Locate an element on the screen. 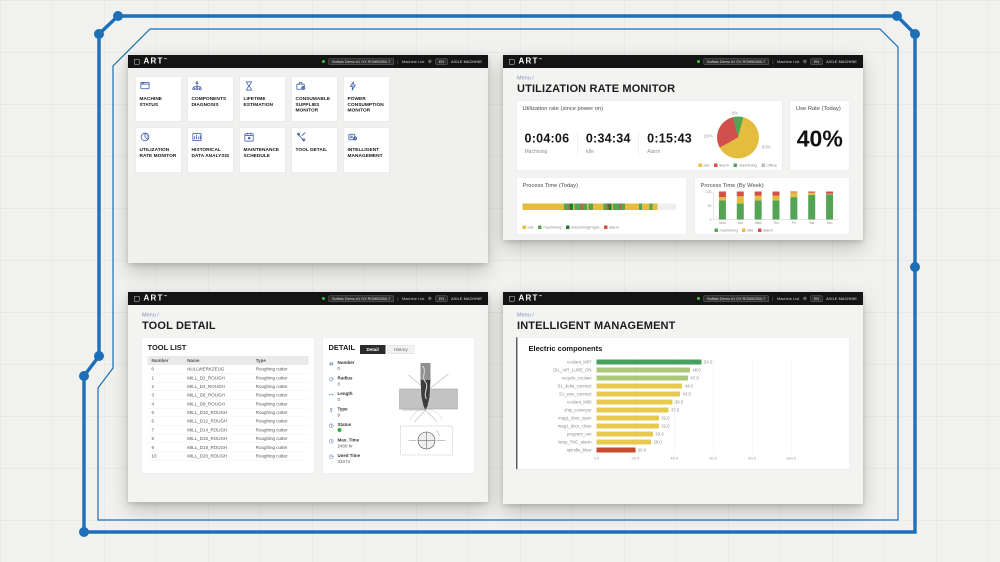  table-row: 2 MILL_D4_ROUGH Roughing cutter is located at coordinates (228, 387).